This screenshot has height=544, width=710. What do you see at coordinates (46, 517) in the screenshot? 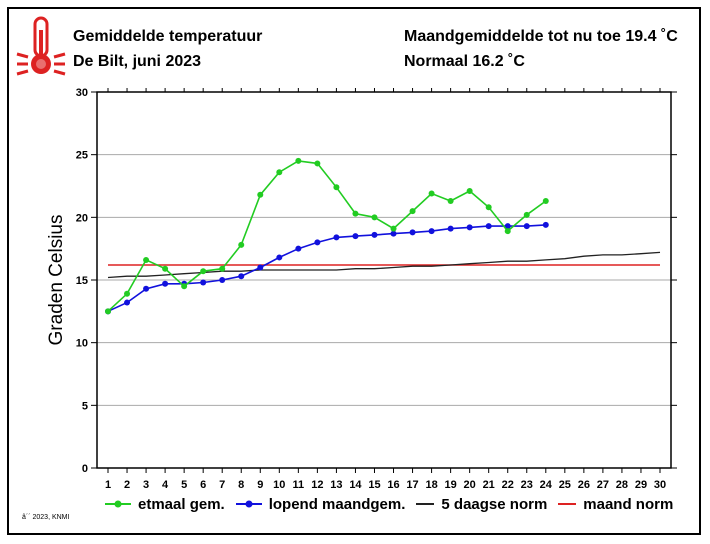
I see `copyright-text: â´´ 2023, KNMI` at bounding box center [46, 517].